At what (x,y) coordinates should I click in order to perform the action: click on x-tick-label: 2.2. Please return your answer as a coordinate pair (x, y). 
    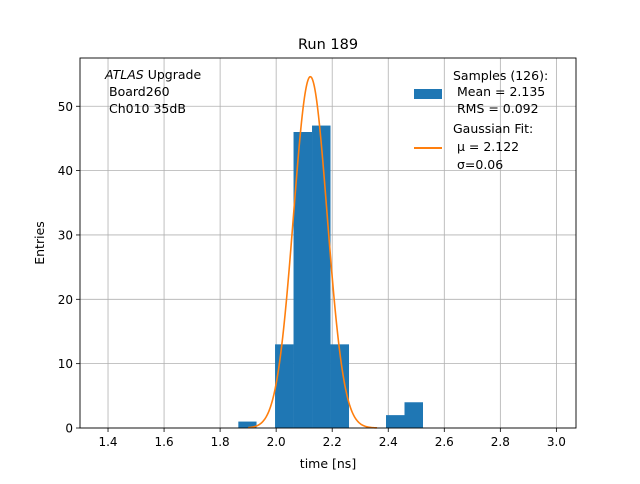
    Looking at the image, I should click on (332, 442).